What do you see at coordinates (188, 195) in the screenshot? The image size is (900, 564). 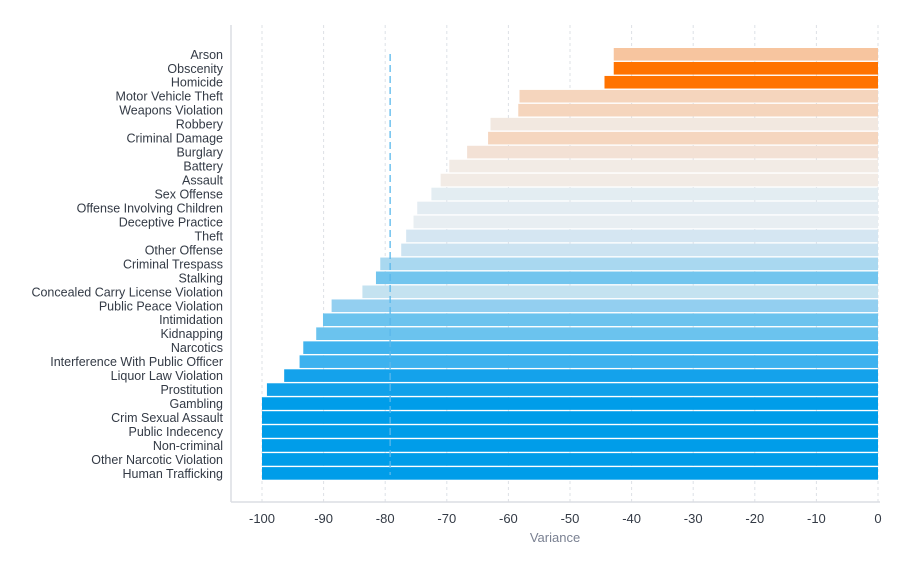 I see `category-label: Sex Offense` at bounding box center [188, 195].